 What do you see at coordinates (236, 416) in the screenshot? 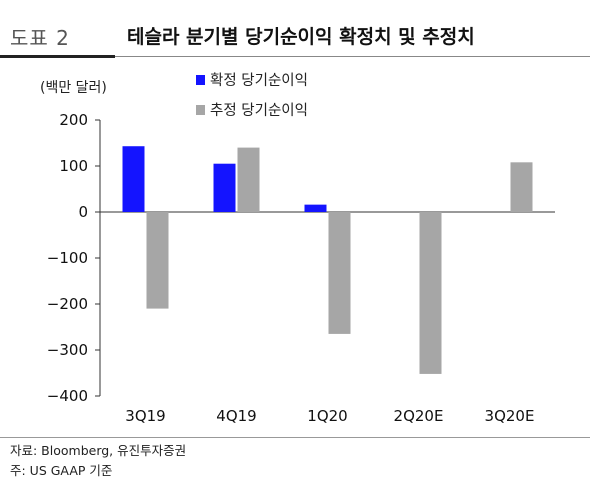
I see `x-tick-label: 4Q19` at bounding box center [236, 416].